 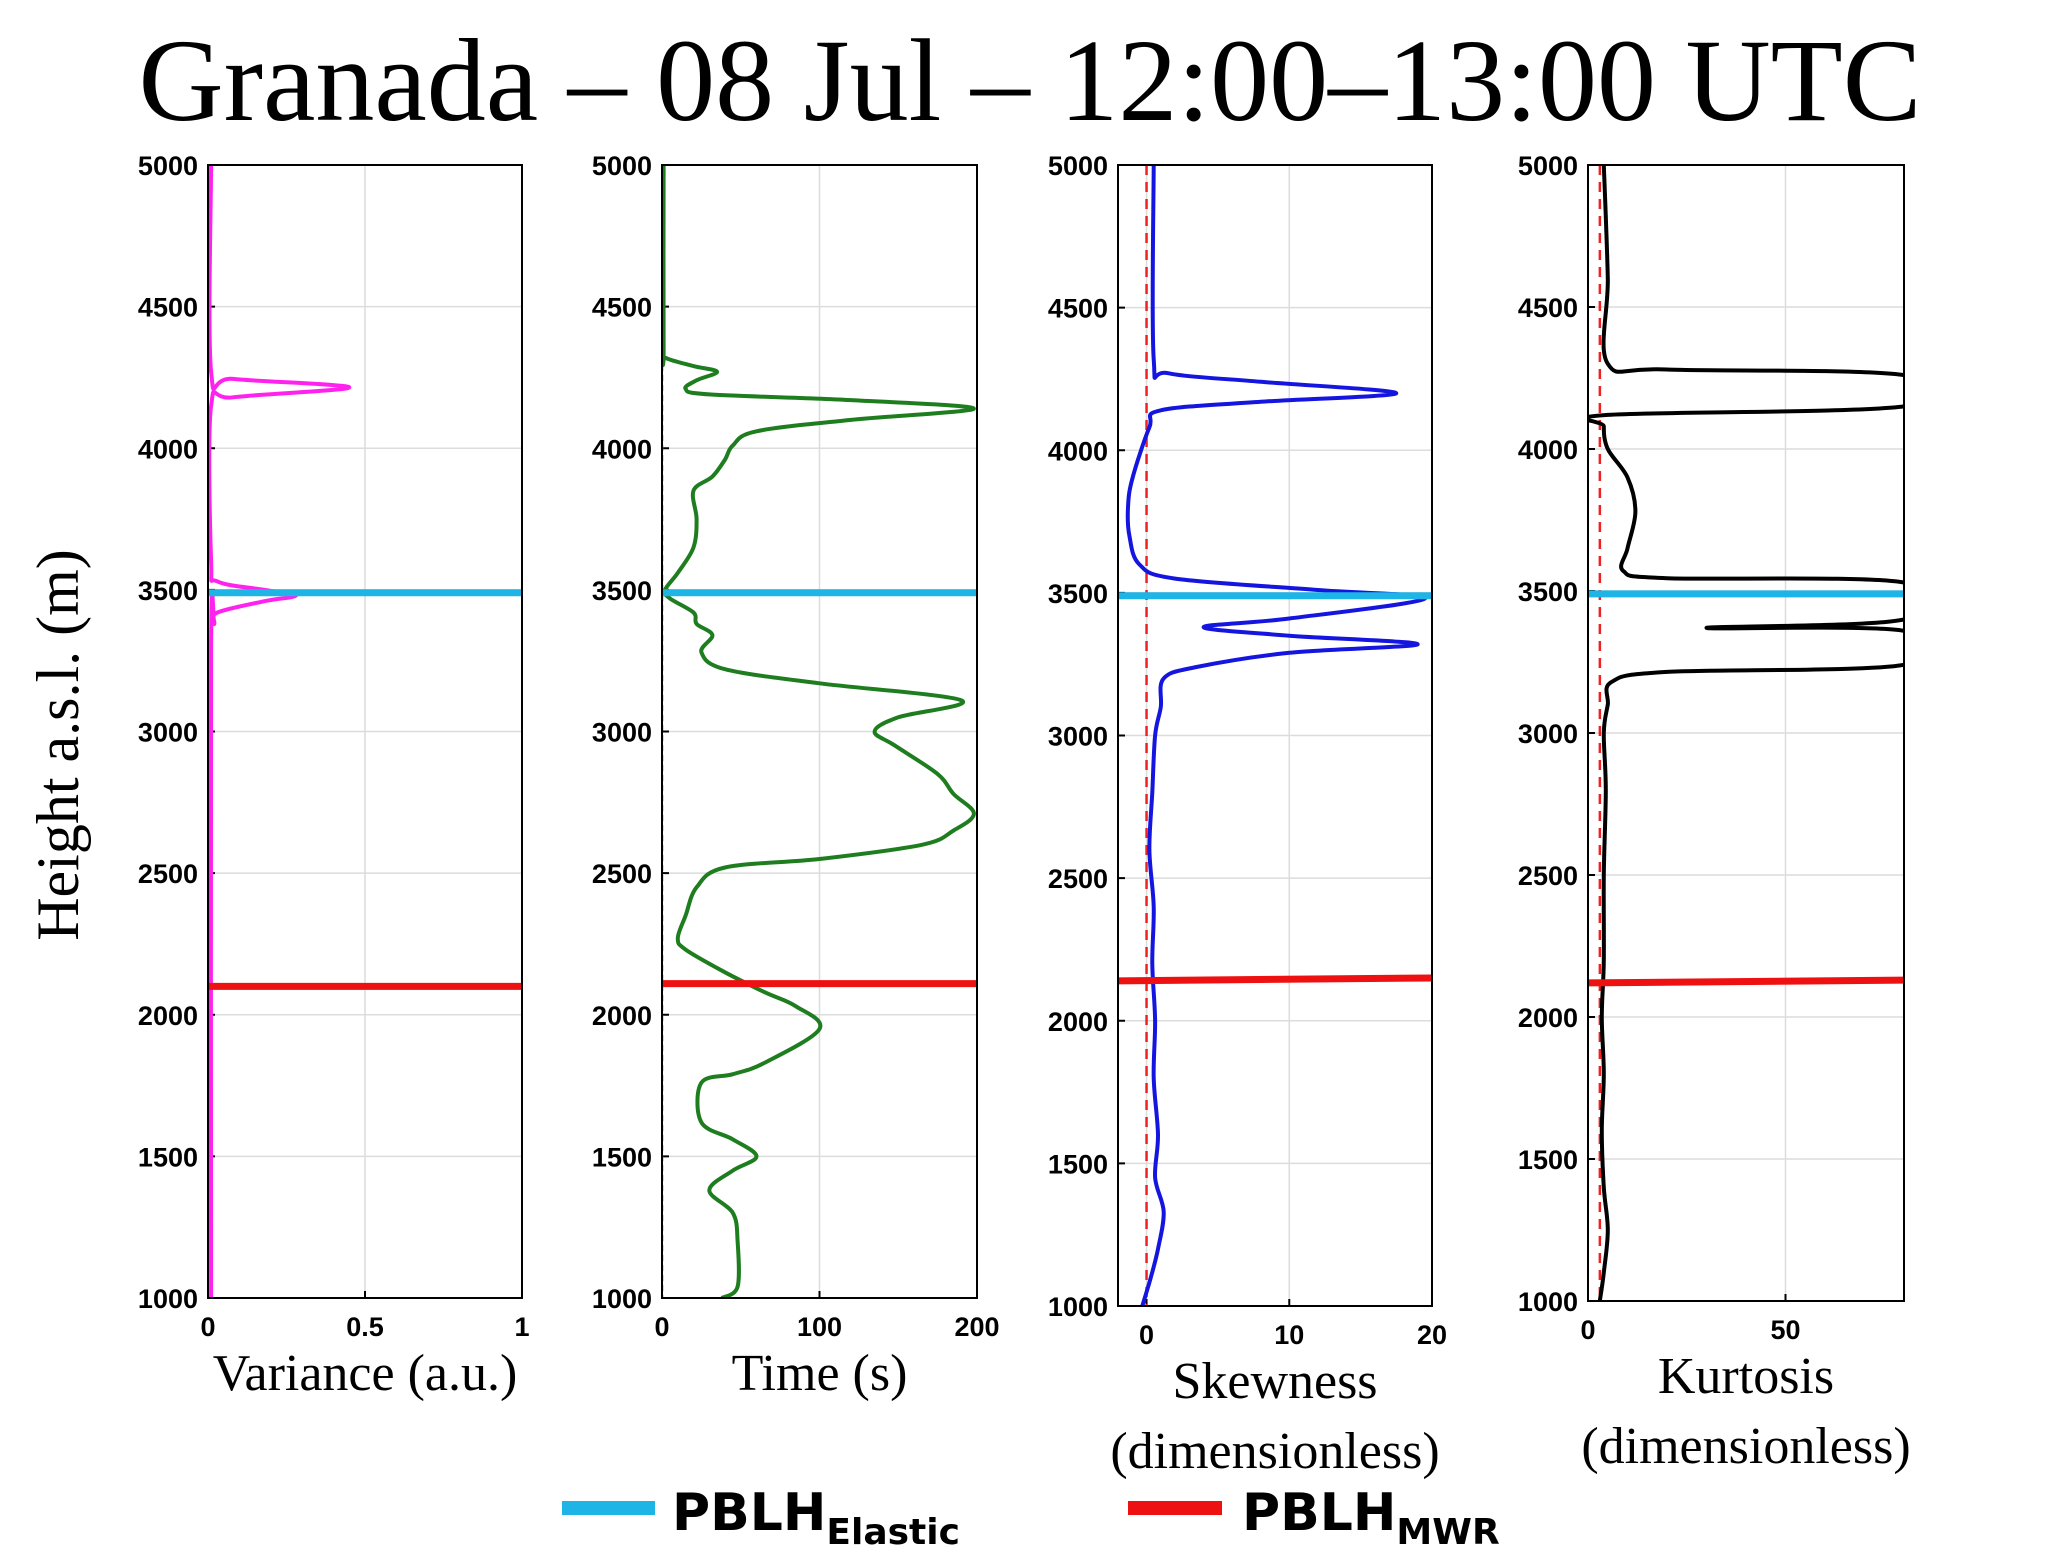 What do you see at coordinates (749, 1513) in the screenshot?
I see `legend-main-pblh-elastic: PBLH` at bounding box center [749, 1513].